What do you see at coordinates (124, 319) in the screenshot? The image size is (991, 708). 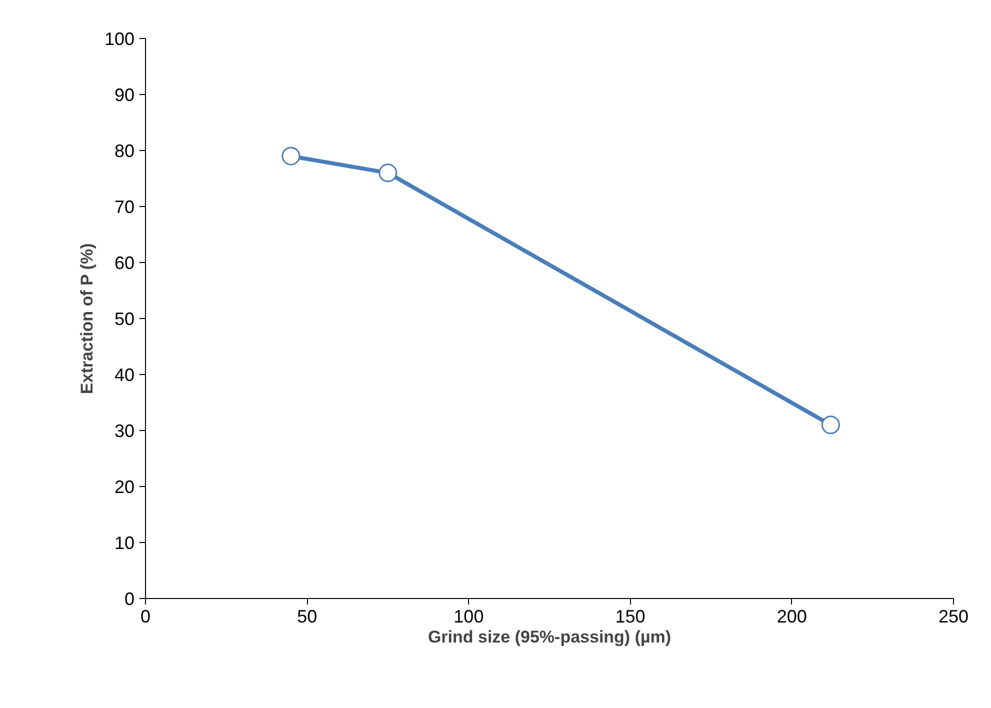 I see `y-tick-label: 50` at bounding box center [124, 319].